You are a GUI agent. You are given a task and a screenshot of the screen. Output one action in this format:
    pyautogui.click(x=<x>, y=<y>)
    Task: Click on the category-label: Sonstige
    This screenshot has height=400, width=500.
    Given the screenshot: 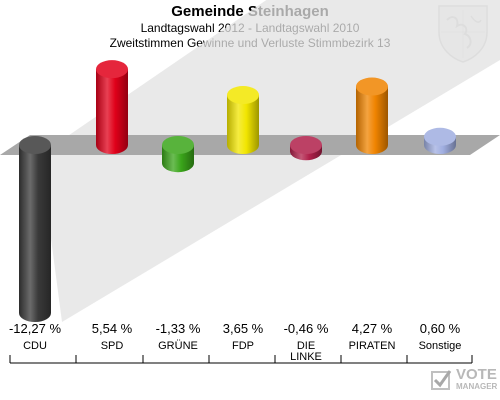 What is the action you would take?
    pyautogui.click(x=440, y=346)
    